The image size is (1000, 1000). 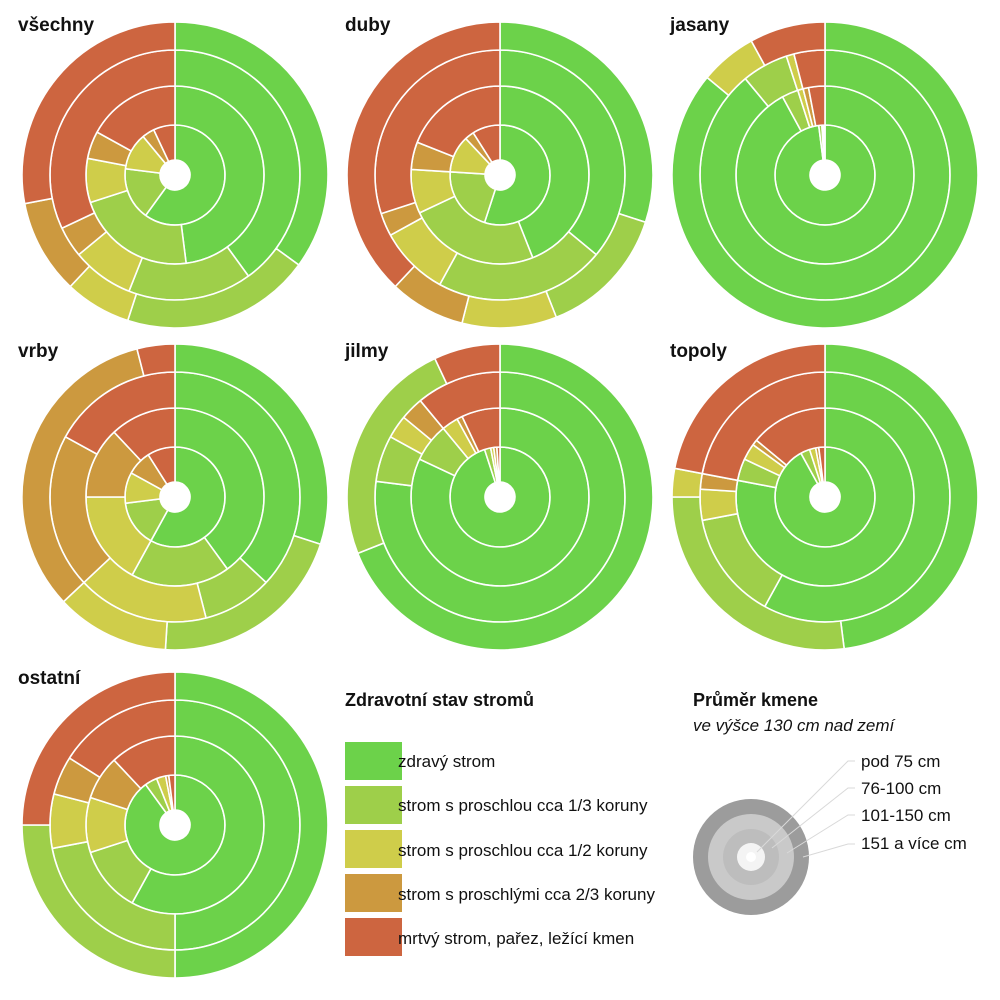 I want to click on legend-swatch-third, so click(x=373, y=805).